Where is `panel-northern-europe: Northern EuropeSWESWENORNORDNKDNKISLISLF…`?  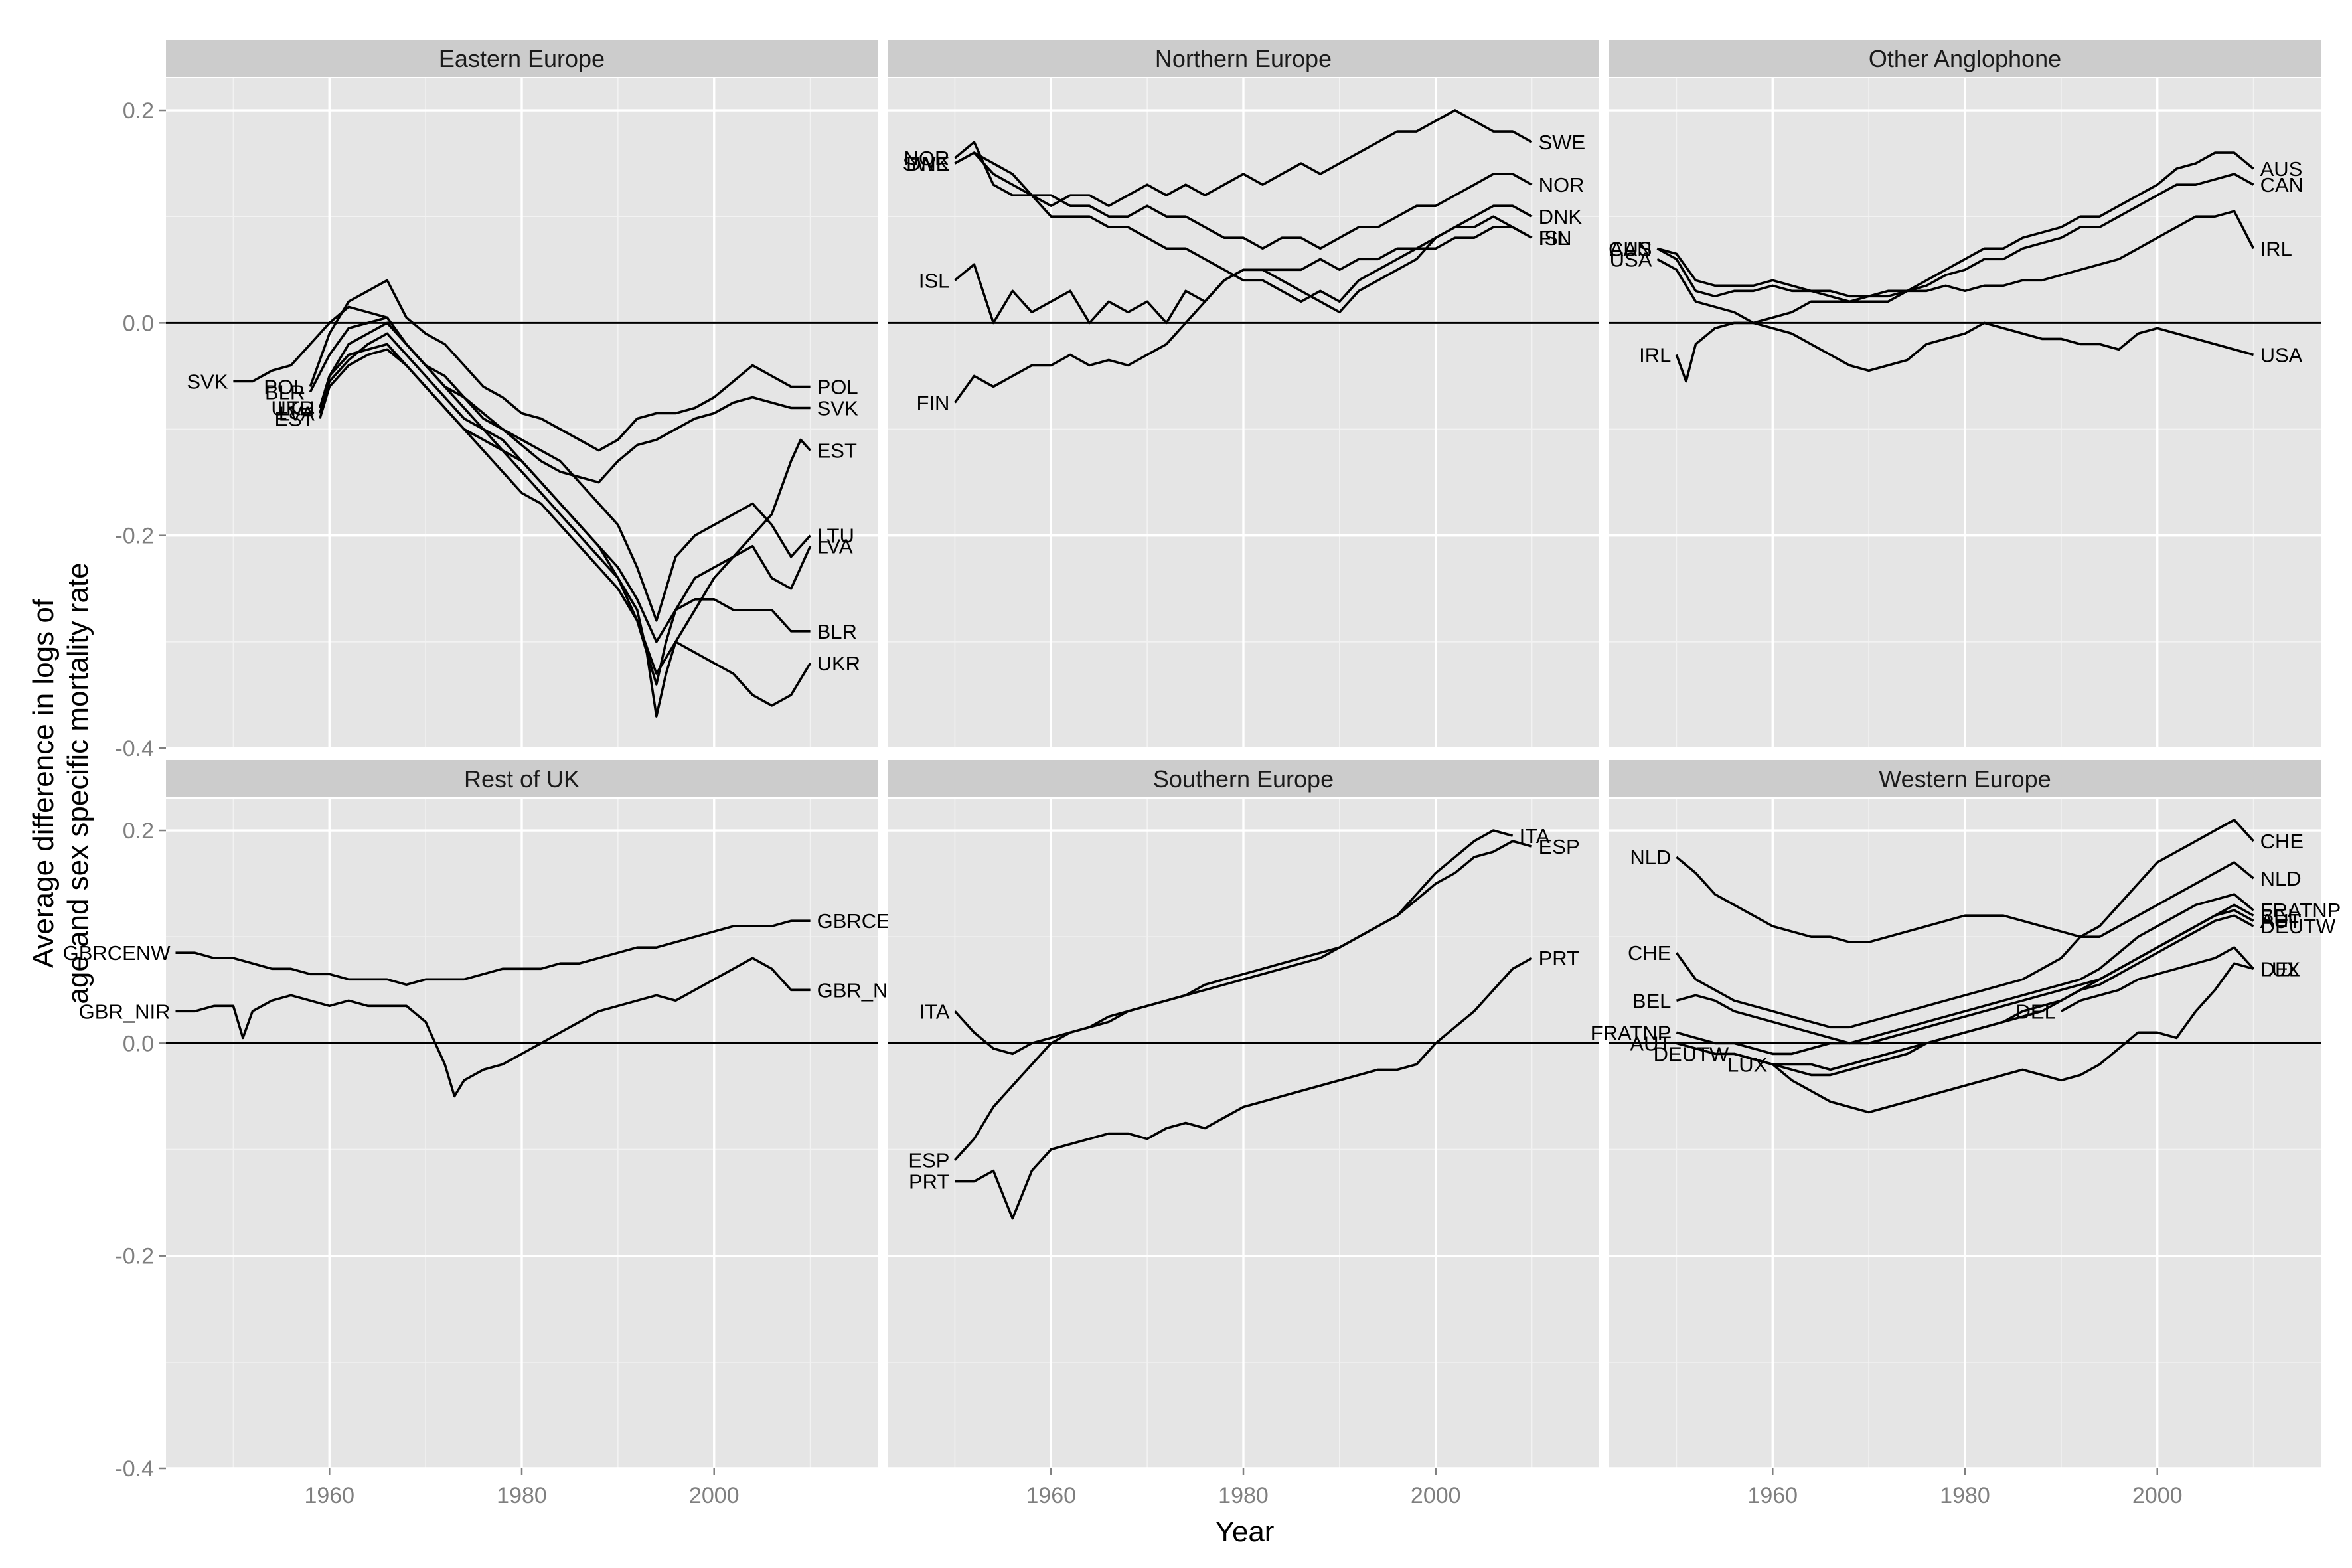
panel-northern-europe: Northern EuropeSWESWENORNORDNKDNKISLISLF… is located at coordinates (1243, 395).